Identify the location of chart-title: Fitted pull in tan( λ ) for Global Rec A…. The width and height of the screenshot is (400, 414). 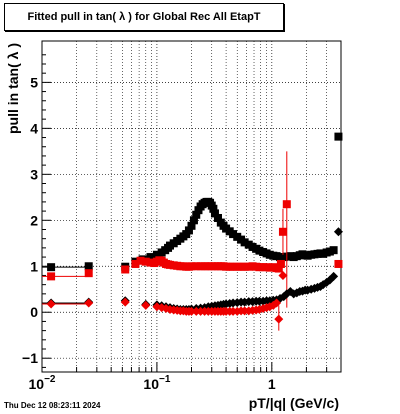
(144, 17).